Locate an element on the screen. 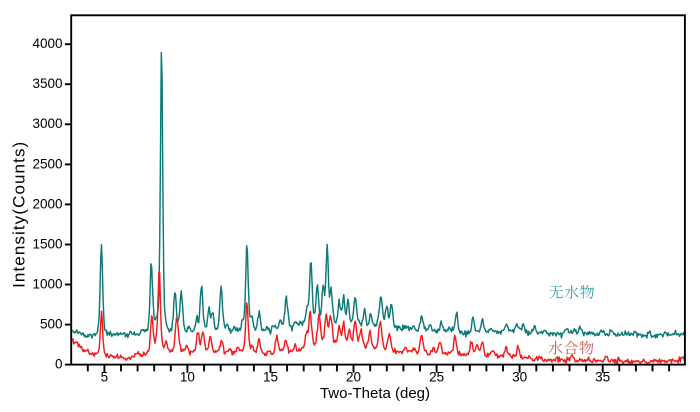 The image size is (700, 412). svg-text: 1000 is located at coordinates (47, 283).